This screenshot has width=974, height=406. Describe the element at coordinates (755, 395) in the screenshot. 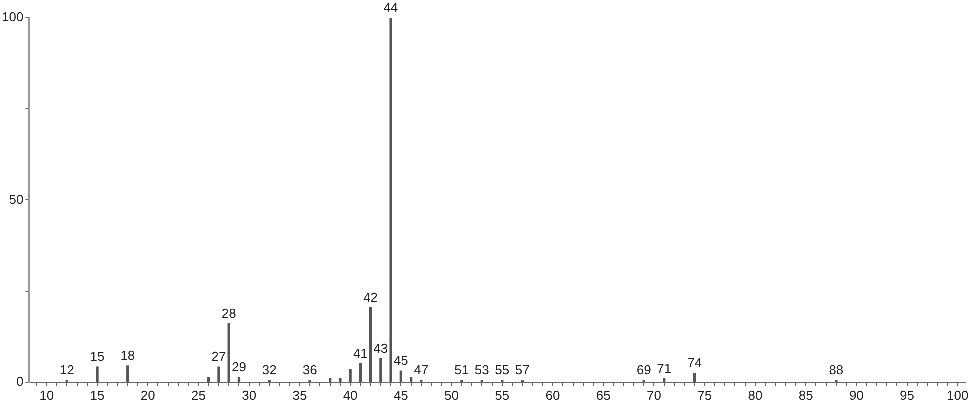

I see `x-tick-label: 80` at that location.